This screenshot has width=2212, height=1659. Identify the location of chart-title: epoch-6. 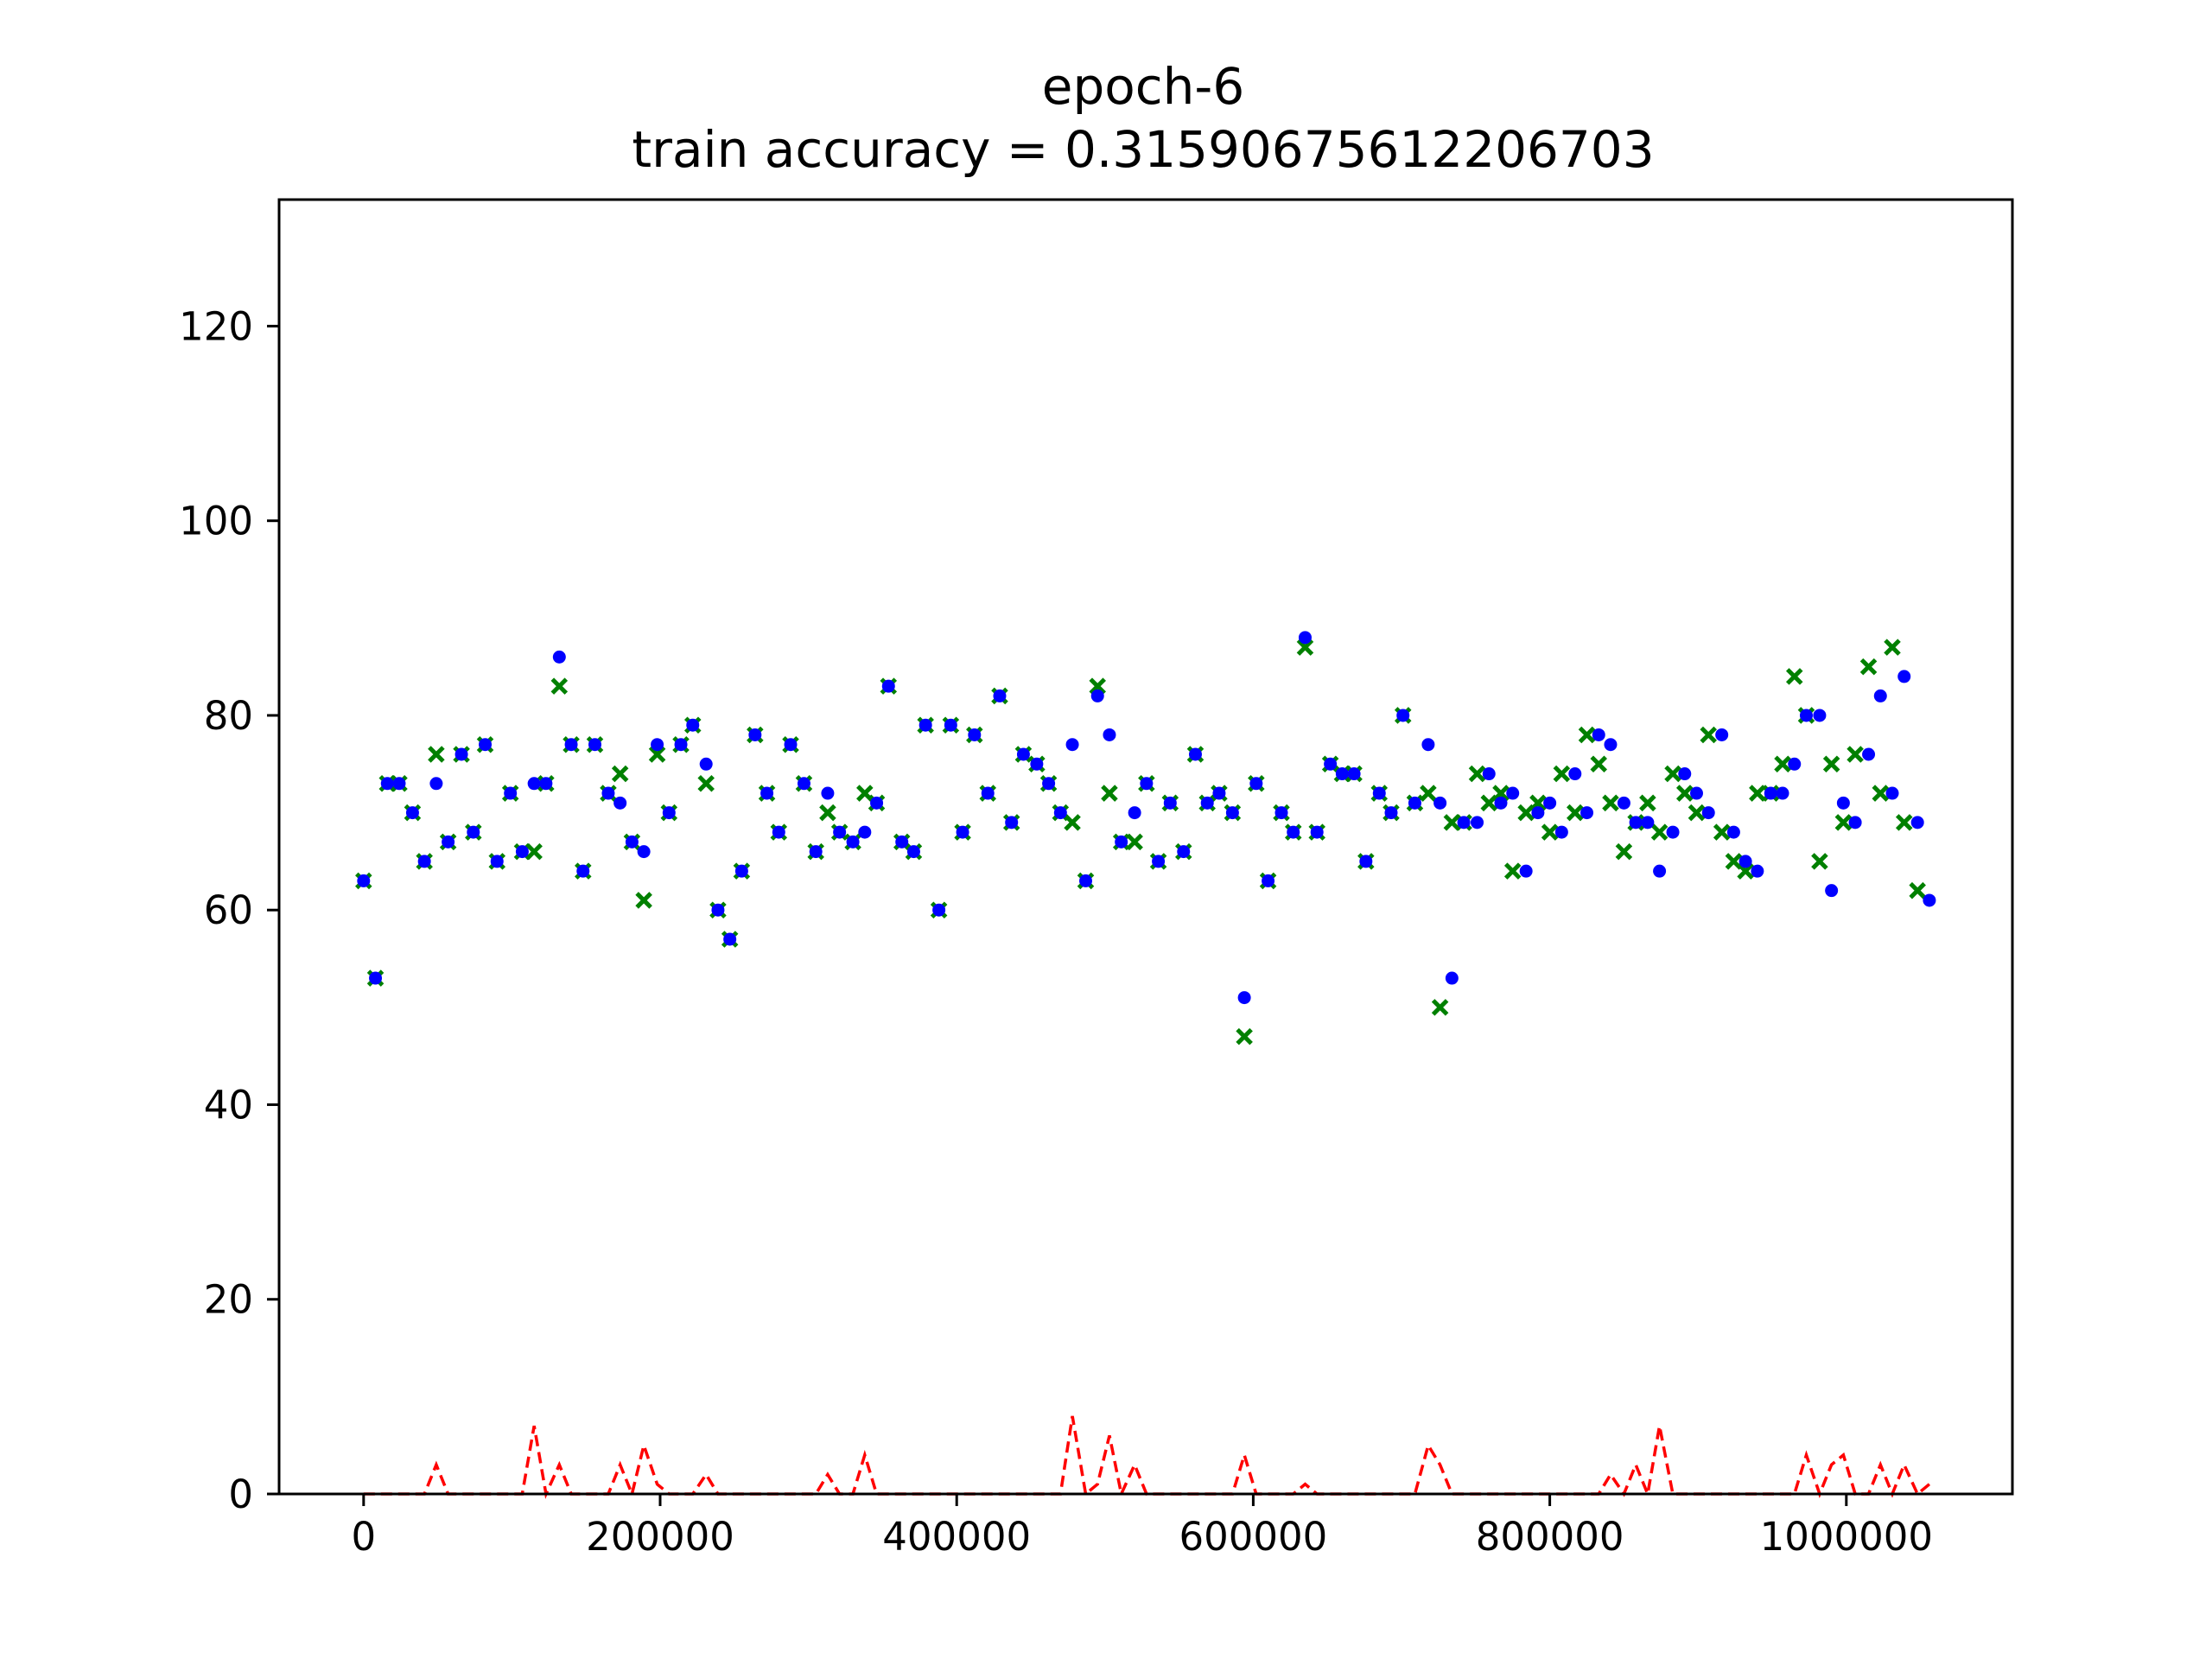
(1143, 86).